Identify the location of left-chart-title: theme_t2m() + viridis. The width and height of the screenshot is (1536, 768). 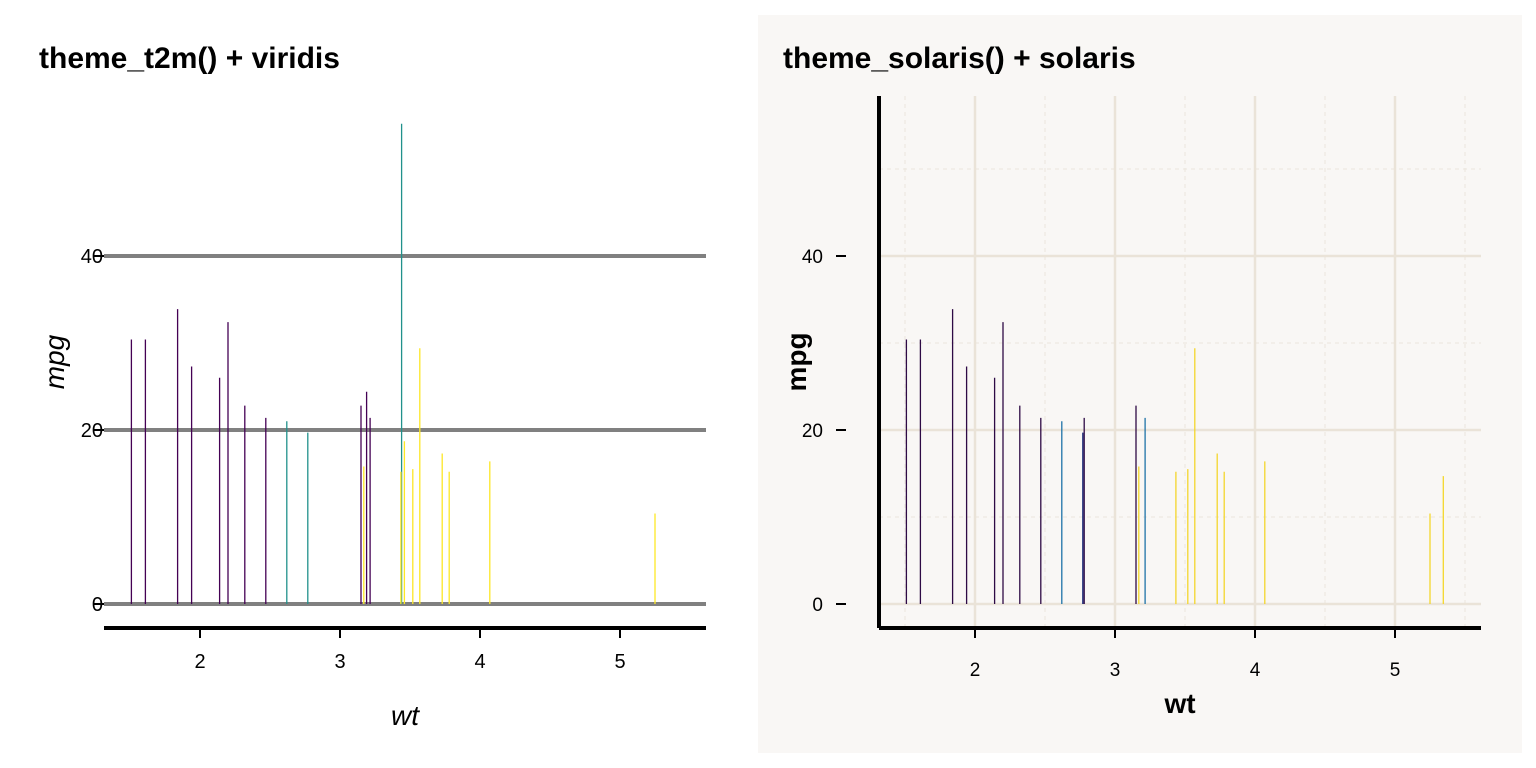
(189, 58).